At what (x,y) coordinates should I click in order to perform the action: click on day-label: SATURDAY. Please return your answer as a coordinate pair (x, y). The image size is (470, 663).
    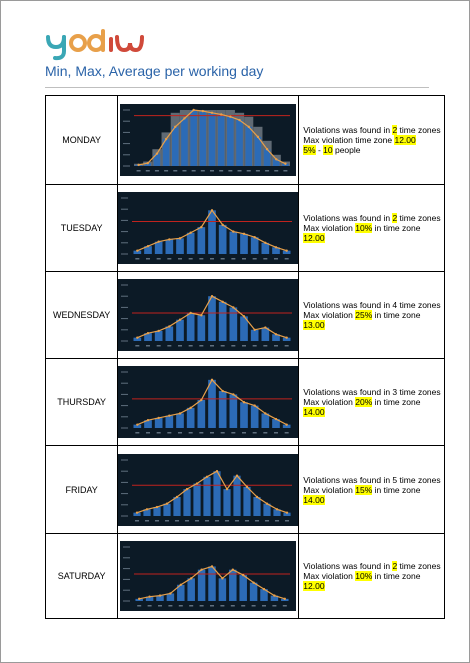
    Looking at the image, I should click on (81, 576).